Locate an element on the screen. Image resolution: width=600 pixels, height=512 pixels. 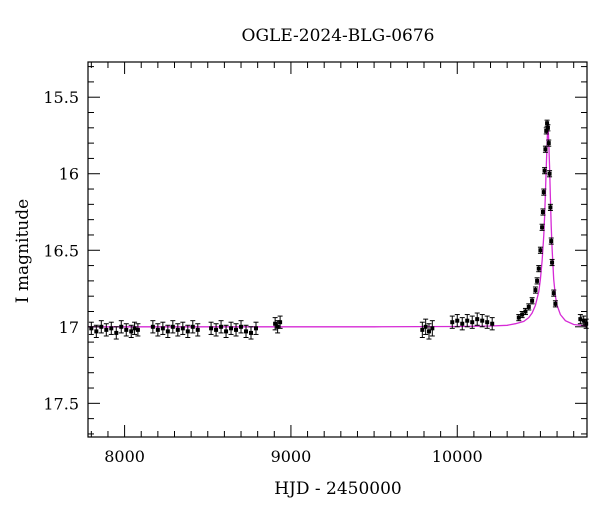
y-tick-label: 15.5 is located at coordinates (61, 97).